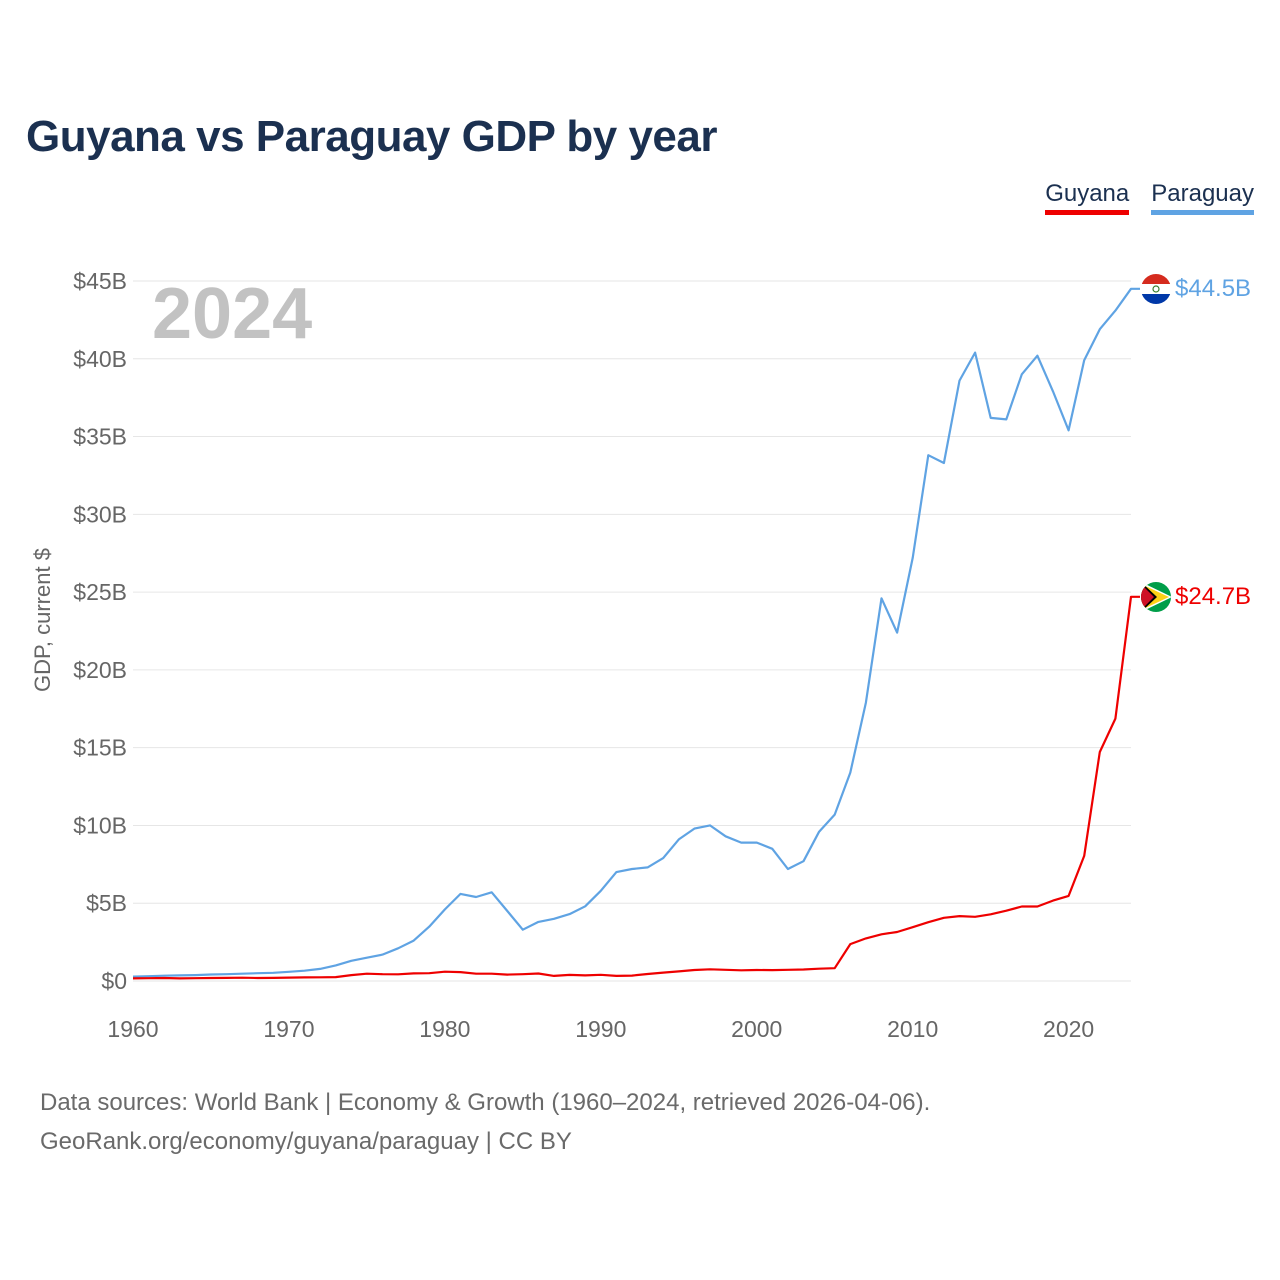 The image size is (1280, 1280). I want to click on y-tick-label: $10B, so click(100, 825).